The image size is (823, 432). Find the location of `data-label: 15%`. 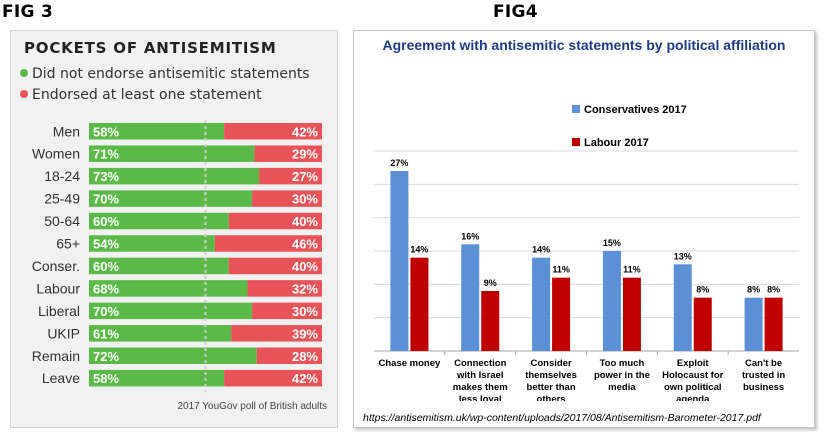

data-label: 15% is located at coordinates (612, 243).